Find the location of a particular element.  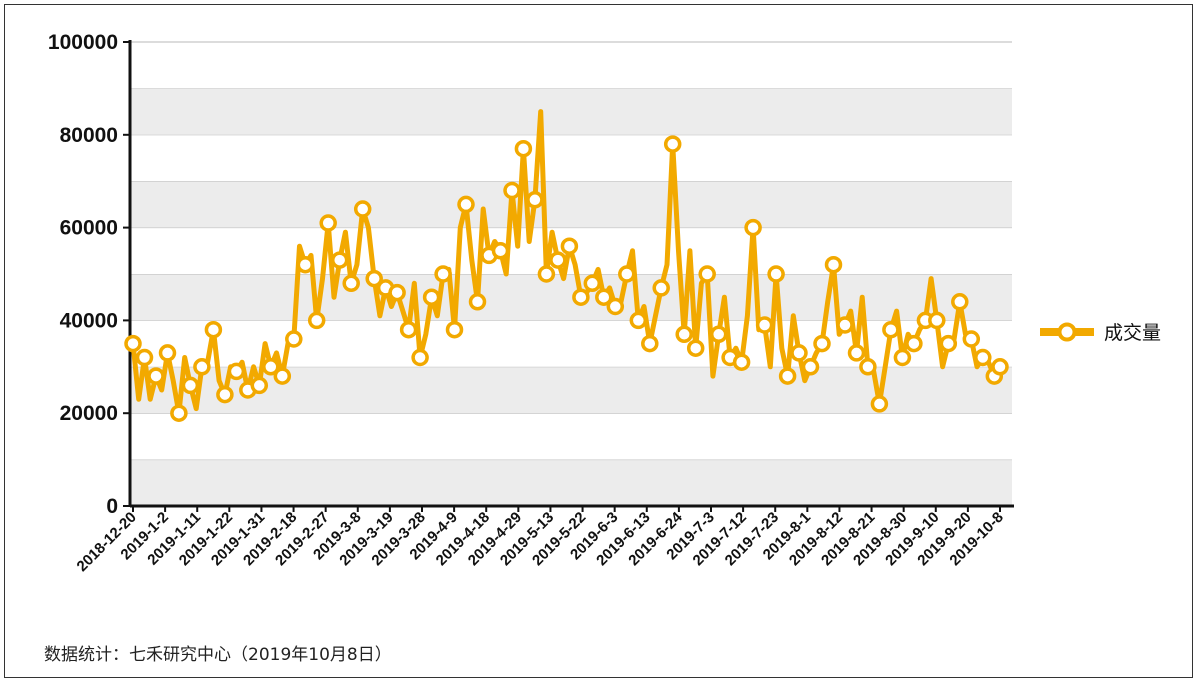

y-tick-label: 20000 is located at coordinates (89, 413).